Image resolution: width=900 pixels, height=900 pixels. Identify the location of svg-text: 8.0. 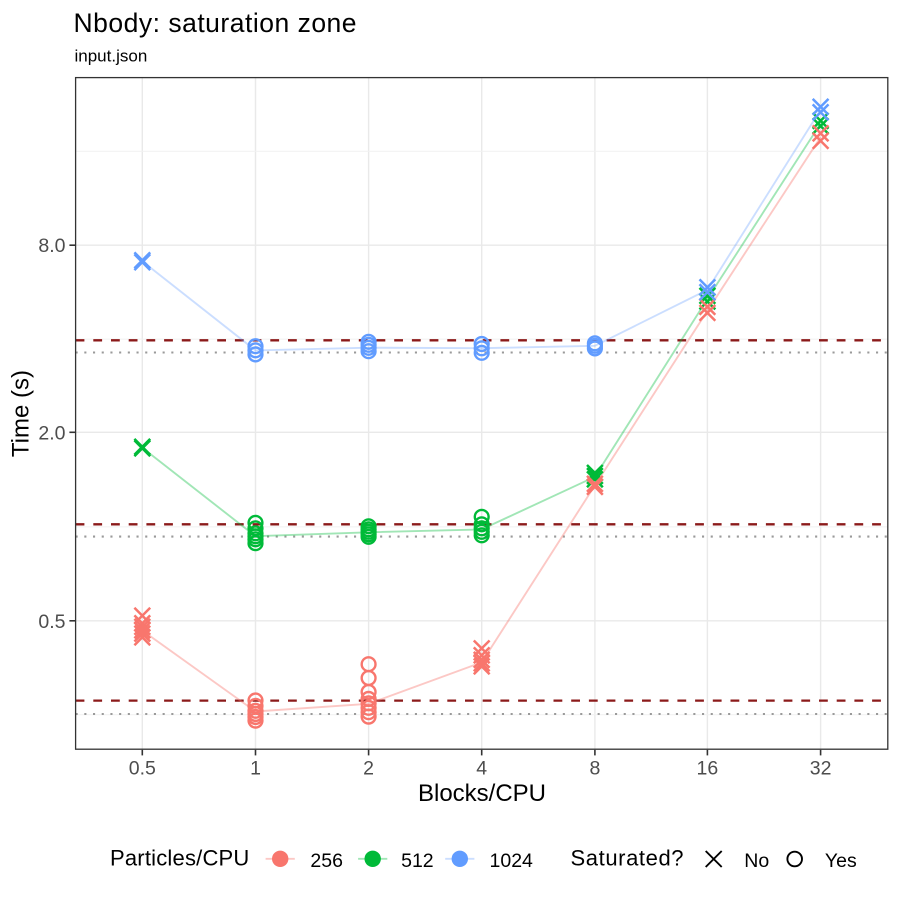
(51, 246).